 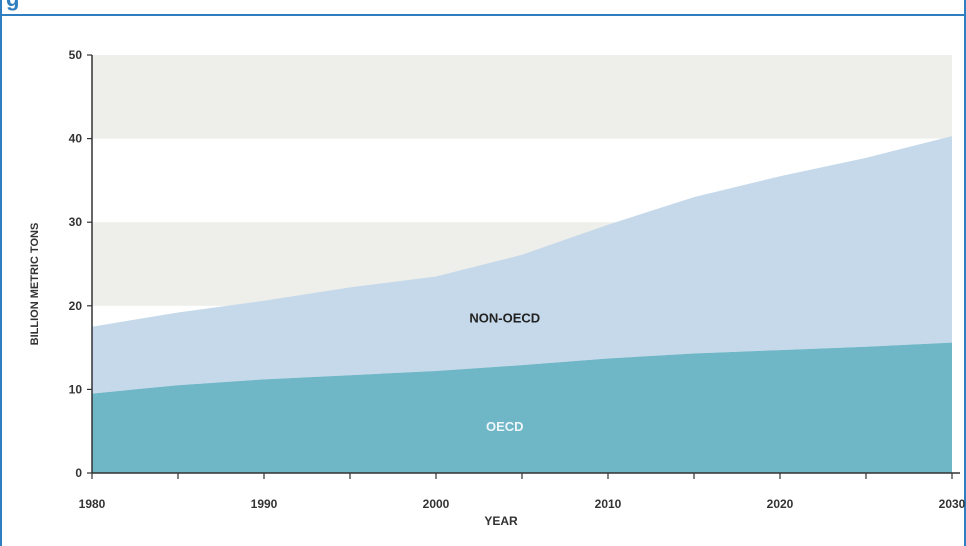 I want to click on x-axis-title: YEAR, so click(x=501, y=521).